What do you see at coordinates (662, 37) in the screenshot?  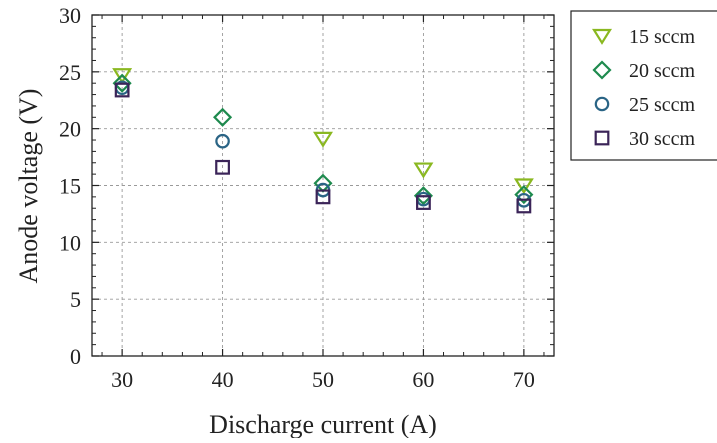 I see `legend-label: 15 sccm` at bounding box center [662, 37].